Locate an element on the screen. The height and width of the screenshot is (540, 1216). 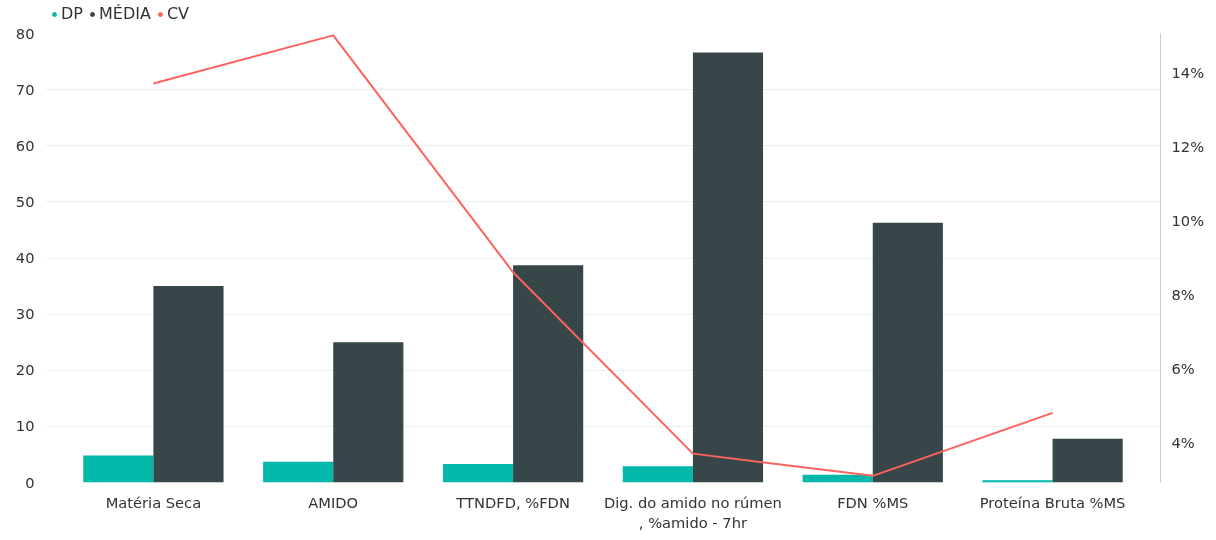
y-tick-label: 40 is located at coordinates (25, 257).